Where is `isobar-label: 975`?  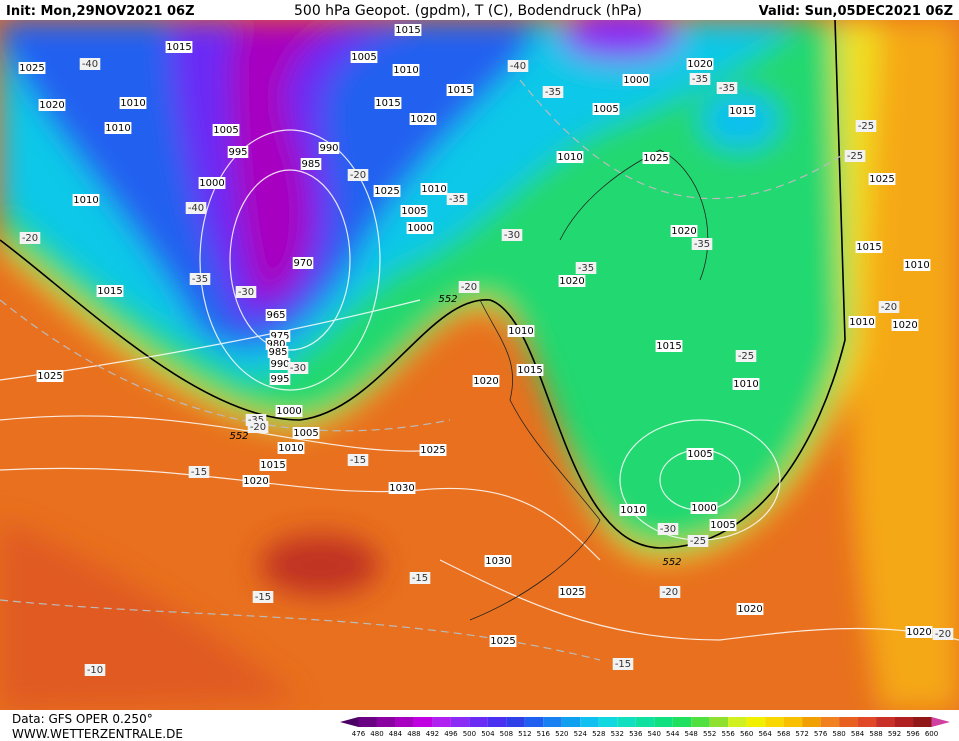 isobar-label: 975 is located at coordinates (279, 336).